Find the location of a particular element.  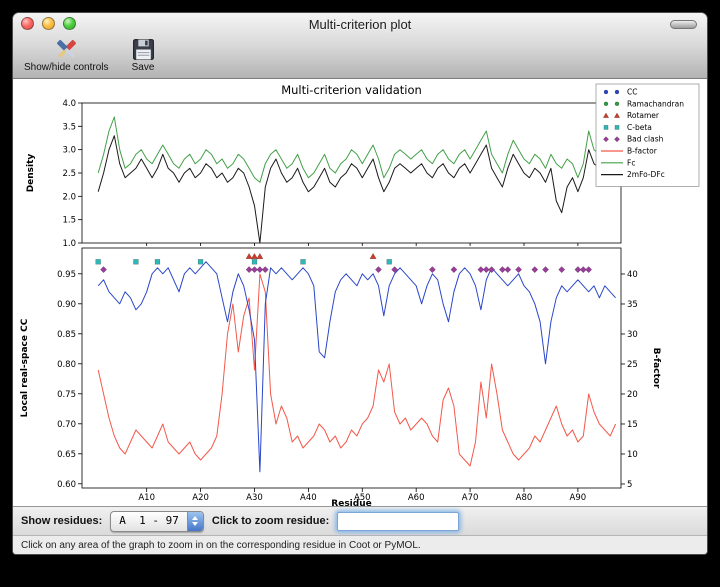

save-label: Save is located at coordinates (143, 67).